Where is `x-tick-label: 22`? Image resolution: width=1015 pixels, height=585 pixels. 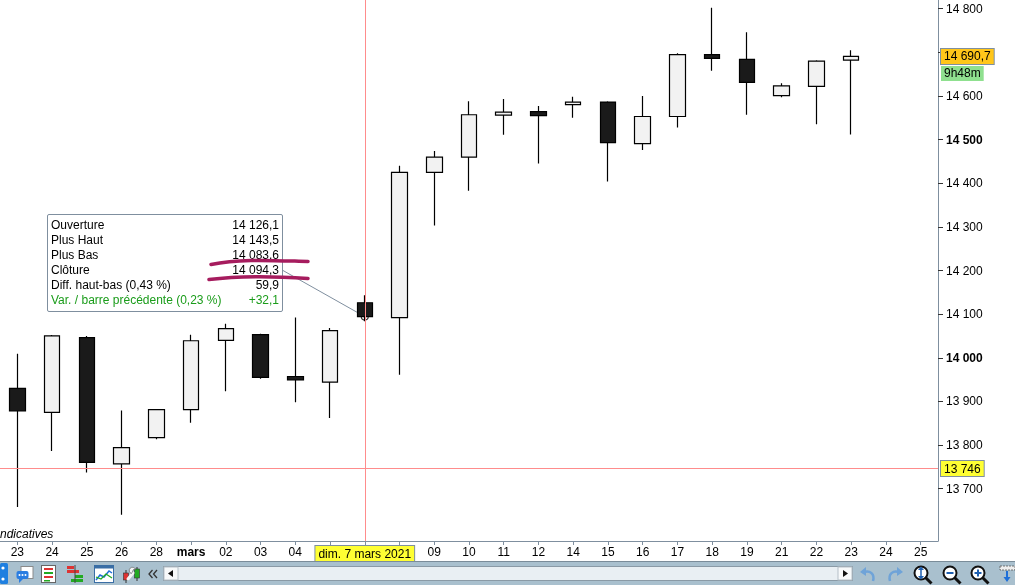 x-tick-label: 22 is located at coordinates (816, 552).